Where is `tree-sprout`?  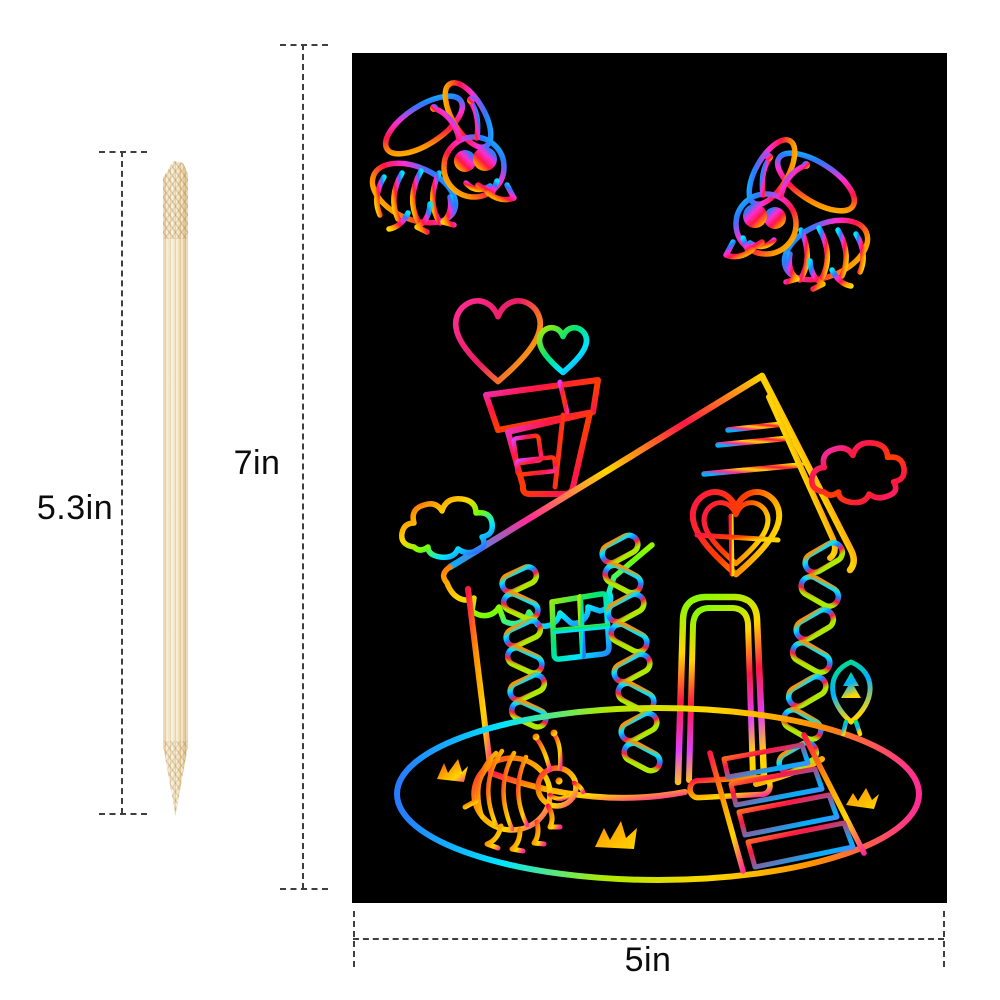 tree-sprout is located at coordinates (851, 685).